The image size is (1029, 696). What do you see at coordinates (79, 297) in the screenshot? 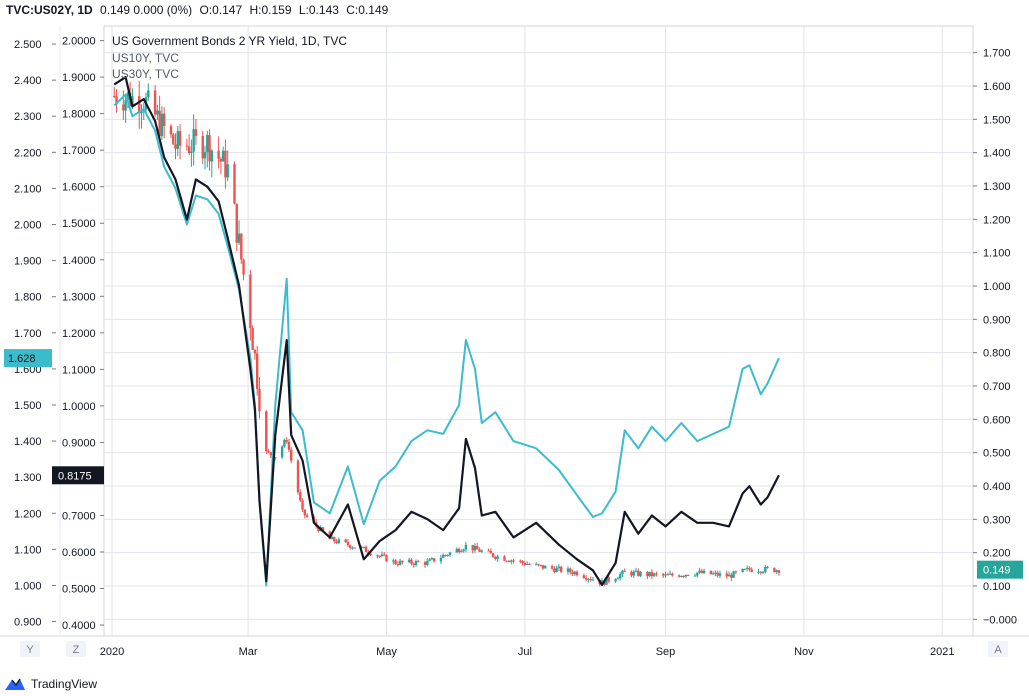
I see `inner-left-axis-tick: 1.3000` at bounding box center [79, 297].